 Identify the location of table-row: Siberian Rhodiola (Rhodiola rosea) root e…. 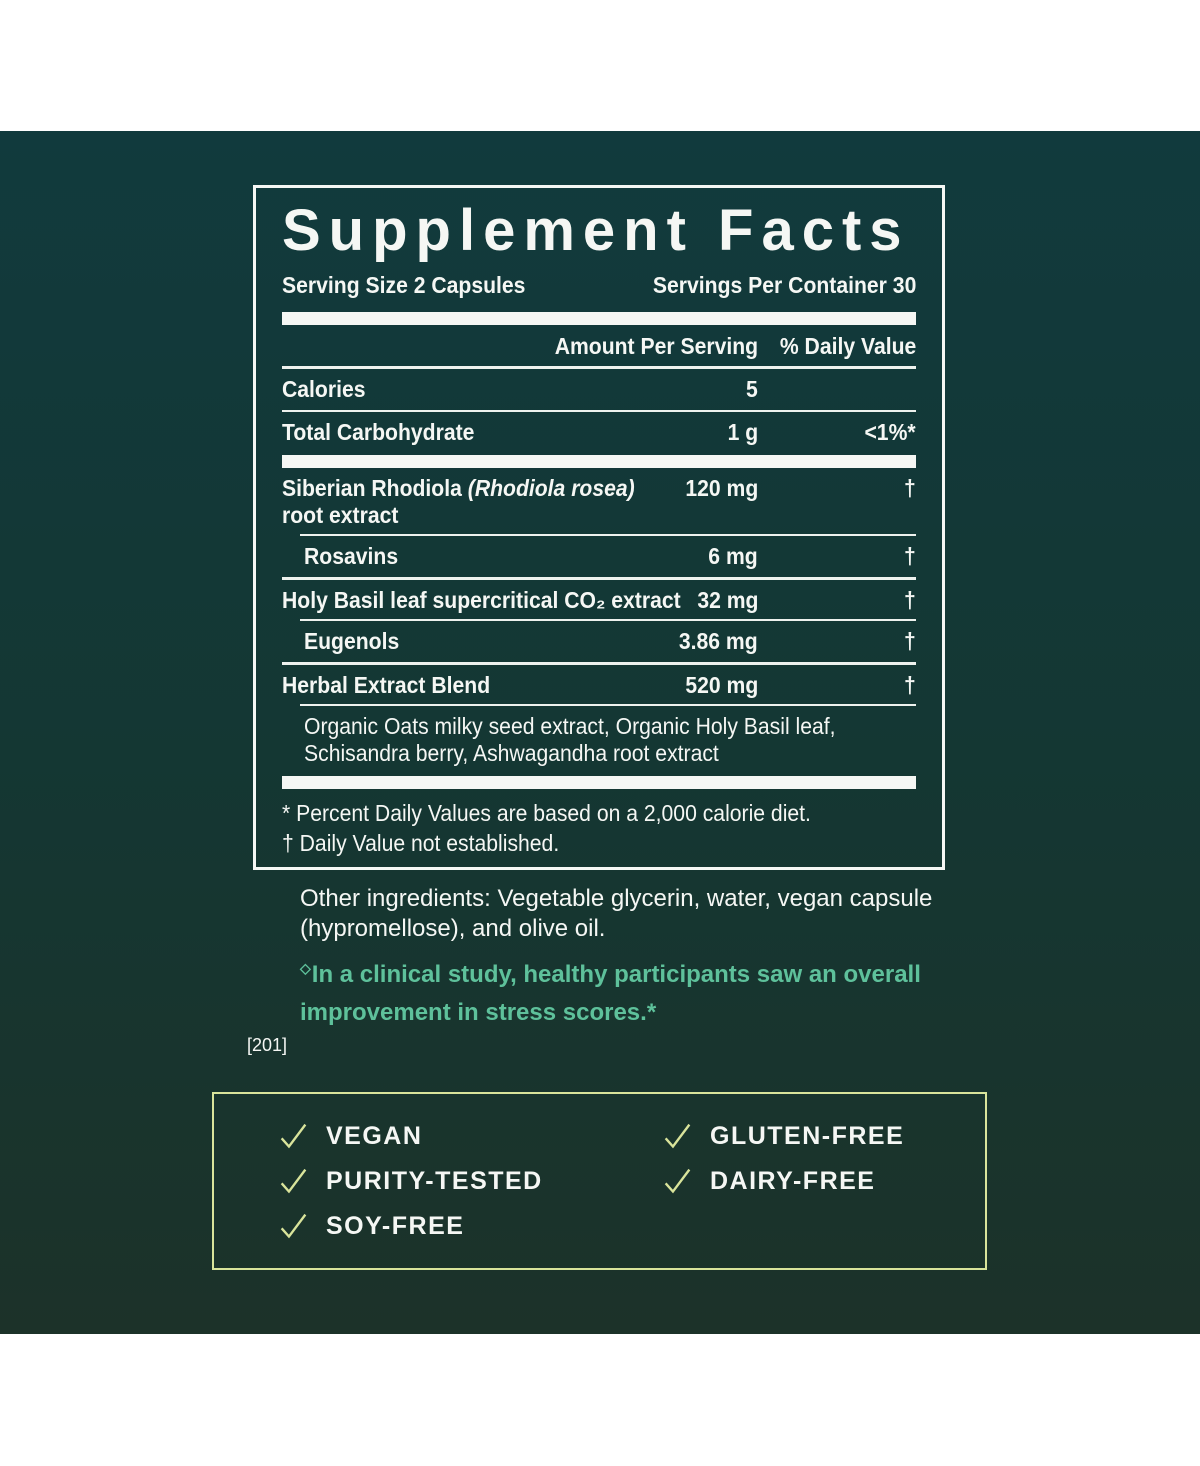
(599, 502).